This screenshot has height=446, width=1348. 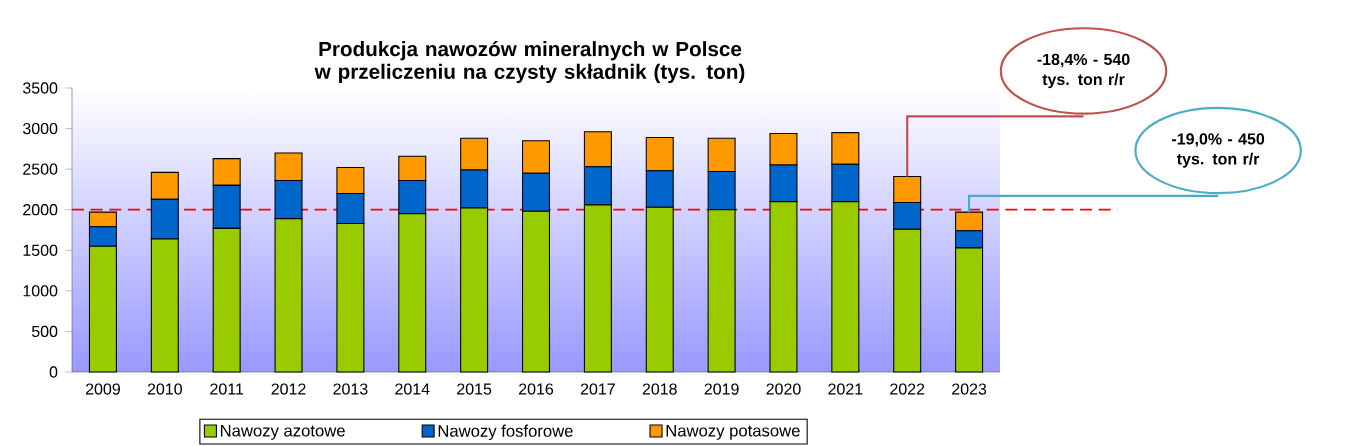 What do you see at coordinates (350, 389) in the screenshot?
I see `x-tick-label: 2013` at bounding box center [350, 389].